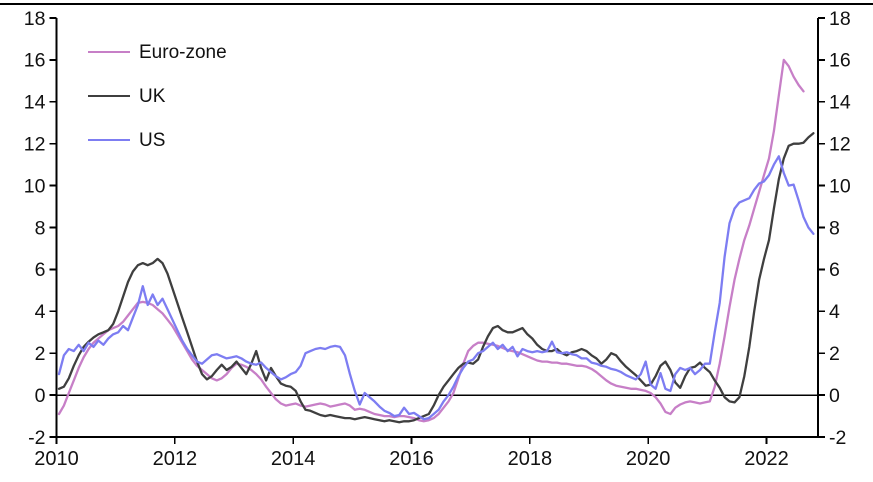 This screenshot has width=873, height=482. Describe the element at coordinates (109, 96) in the screenshot. I see `uk-line-swatch` at that location.